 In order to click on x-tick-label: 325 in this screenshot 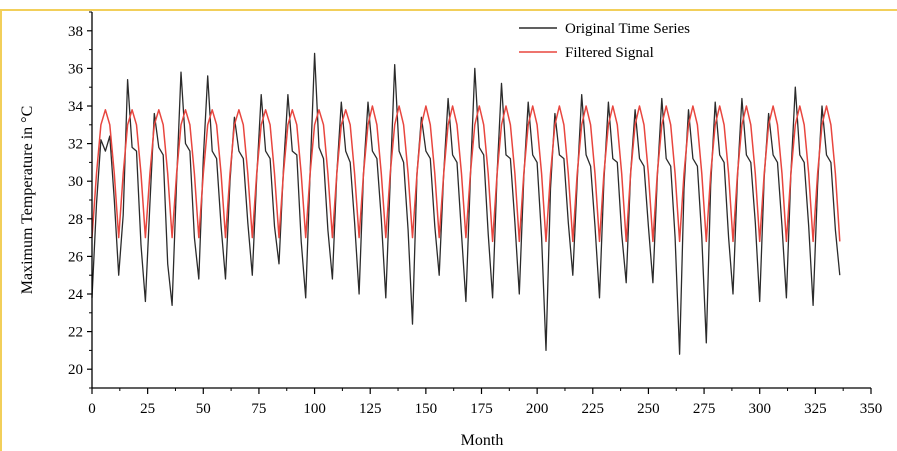, I will do `click(815, 409)`.